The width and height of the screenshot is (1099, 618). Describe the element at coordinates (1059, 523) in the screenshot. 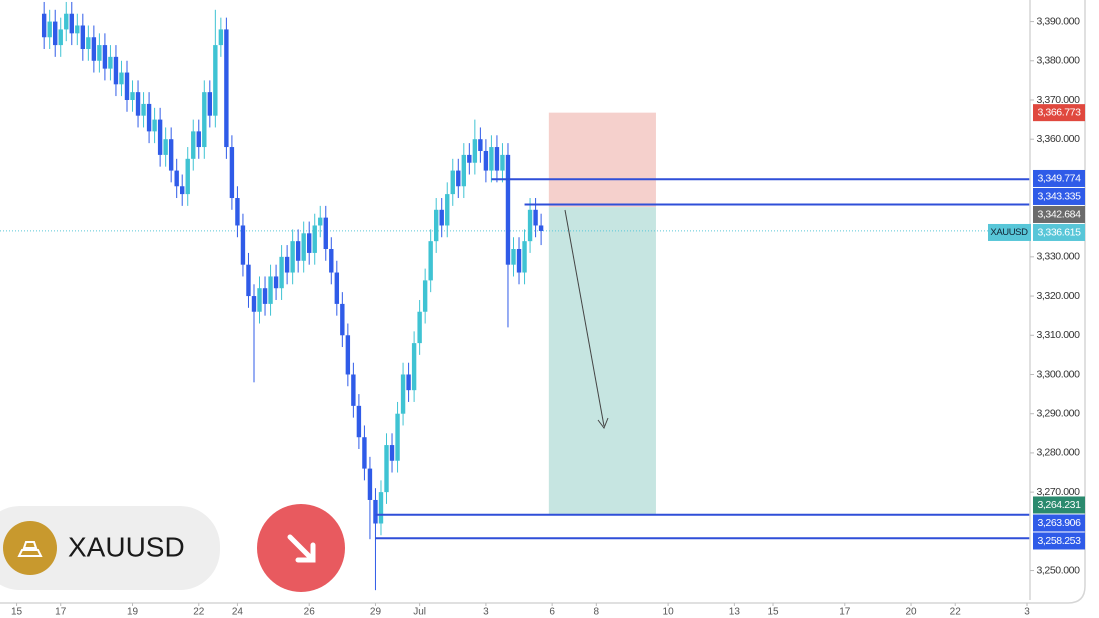

I see `price-label: 3,263.906` at that location.